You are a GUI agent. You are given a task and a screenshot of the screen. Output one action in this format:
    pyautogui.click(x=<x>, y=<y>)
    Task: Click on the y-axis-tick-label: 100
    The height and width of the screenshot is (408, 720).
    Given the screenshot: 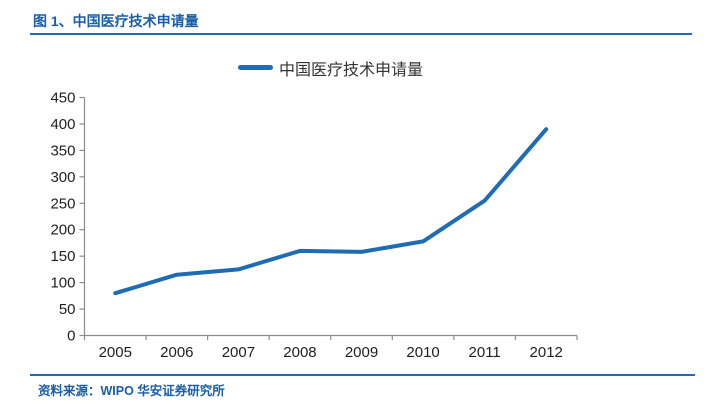 What is the action you would take?
    pyautogui.click(x=62, y=283)
    